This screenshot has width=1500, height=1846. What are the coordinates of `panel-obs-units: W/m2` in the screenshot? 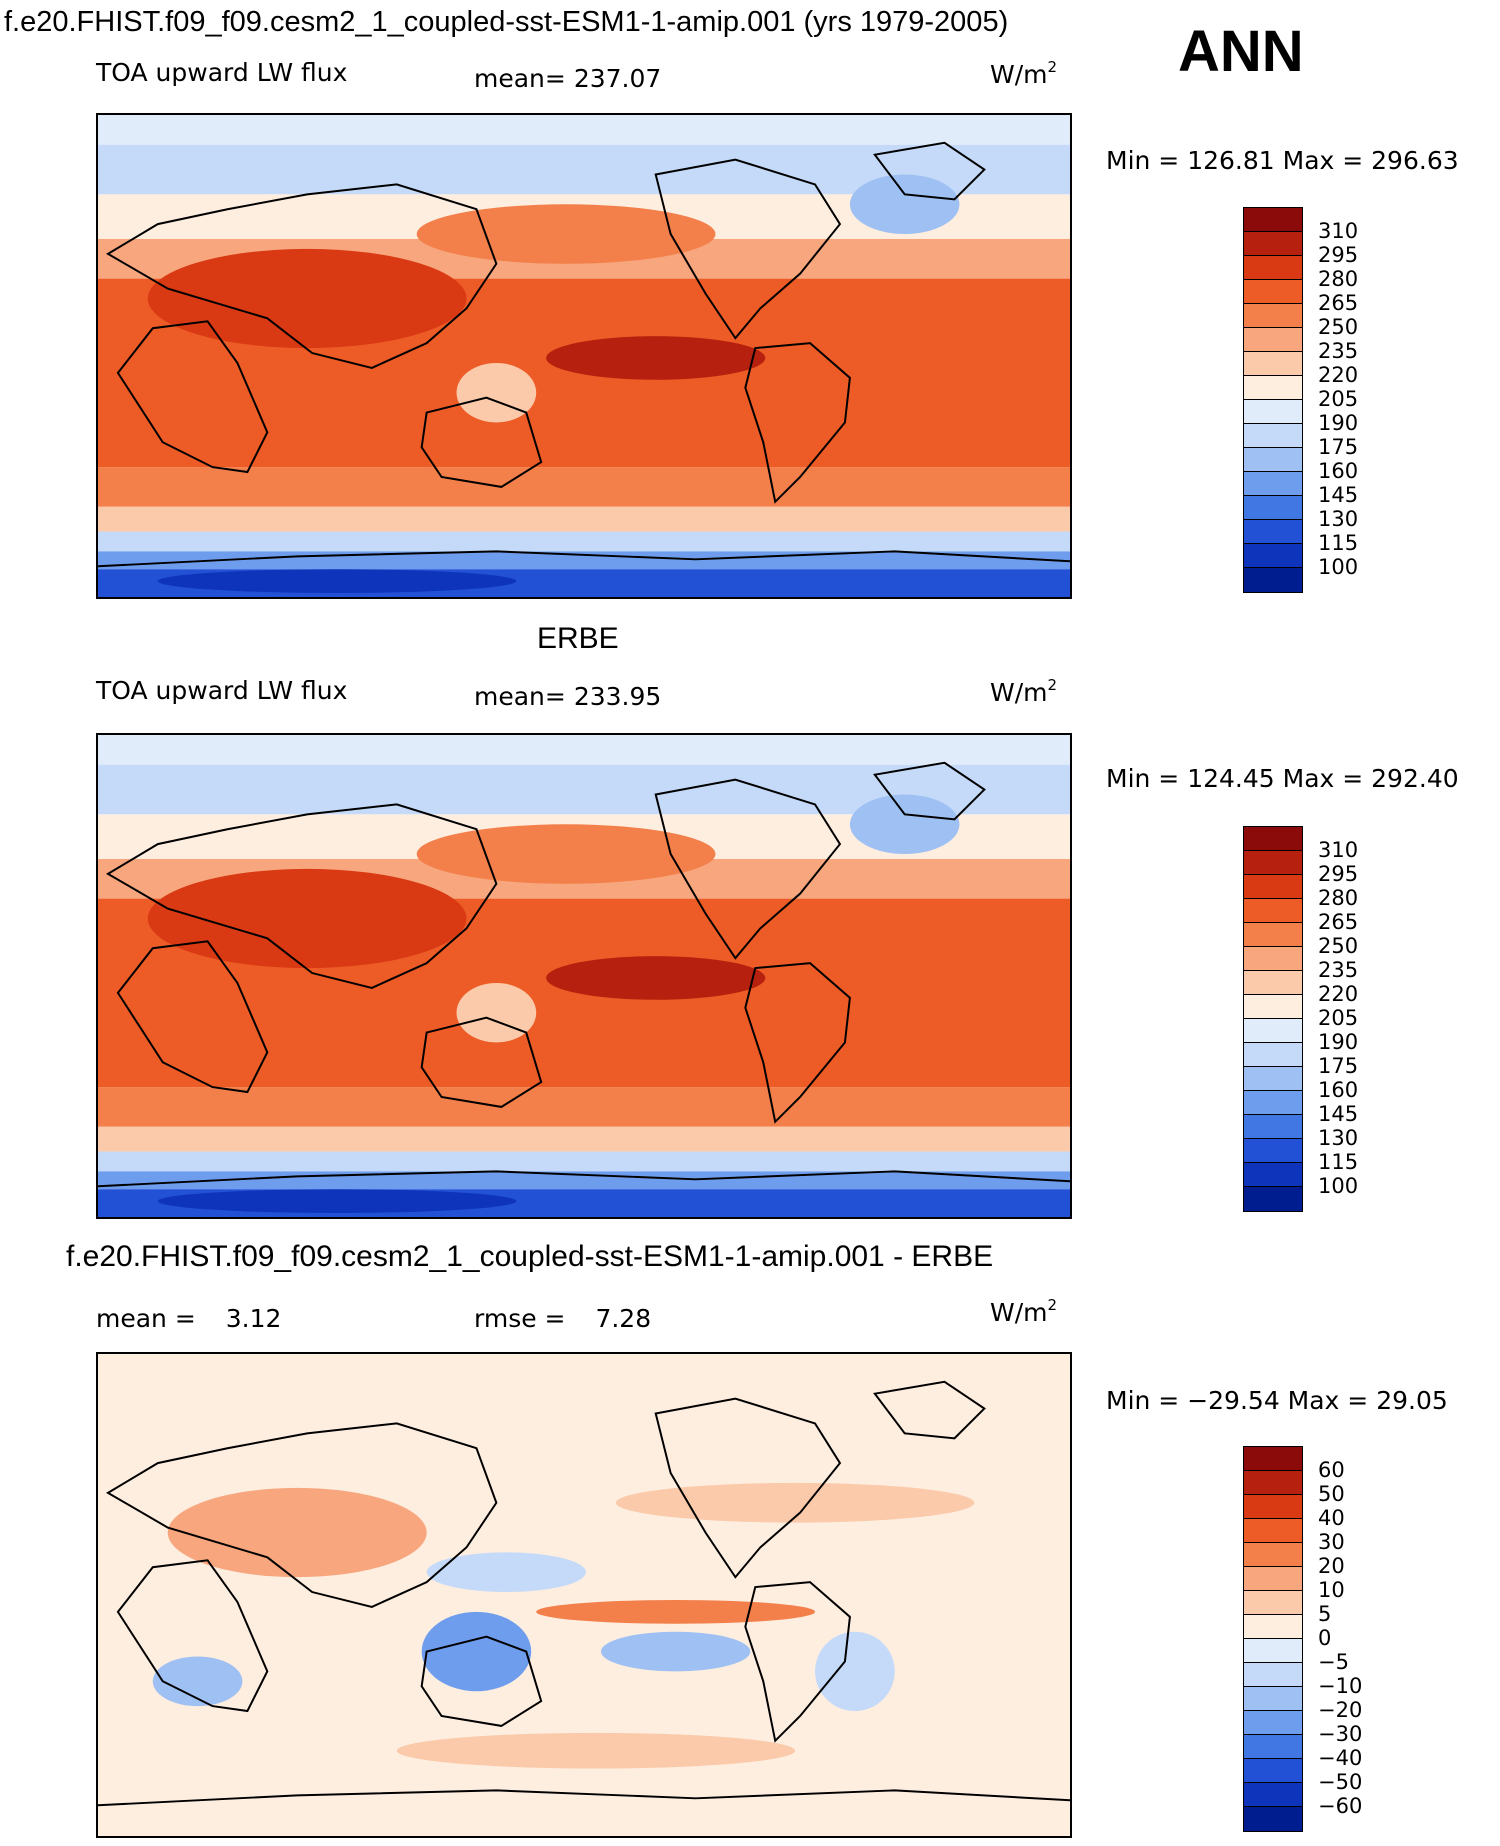 It's located at (1023, 691).